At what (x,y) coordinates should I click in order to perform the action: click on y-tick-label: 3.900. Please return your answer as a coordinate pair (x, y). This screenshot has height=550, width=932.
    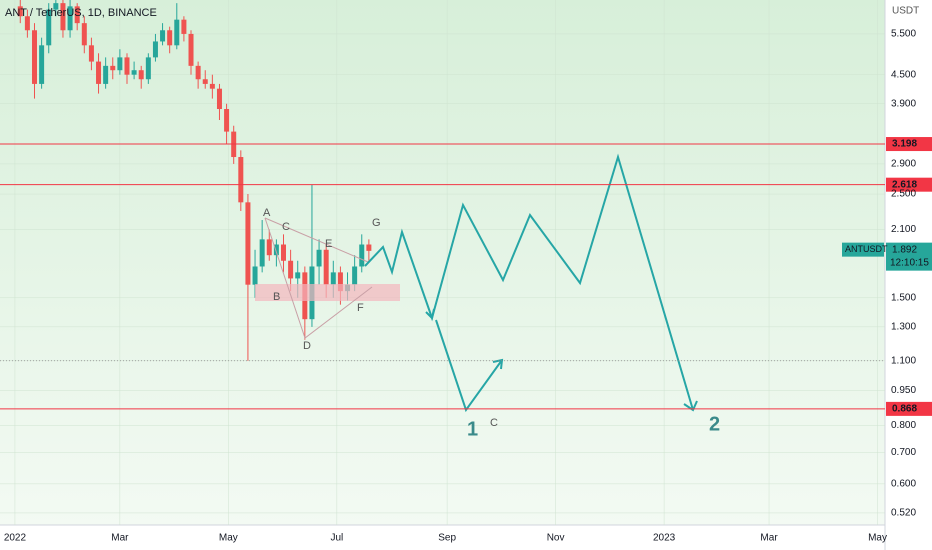
    Looking at the image, I should click on (903, 103).